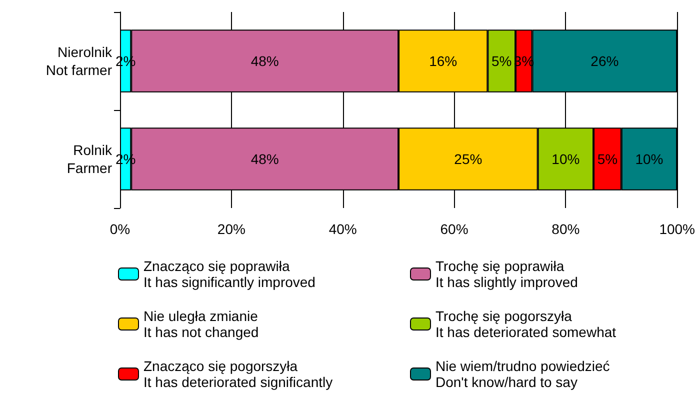 This screenshot has height=401, width=698. What do you see at coordinates (443, 61) in the screenshot?
I see `data-label: 16%` at bounding box center [443, 61].